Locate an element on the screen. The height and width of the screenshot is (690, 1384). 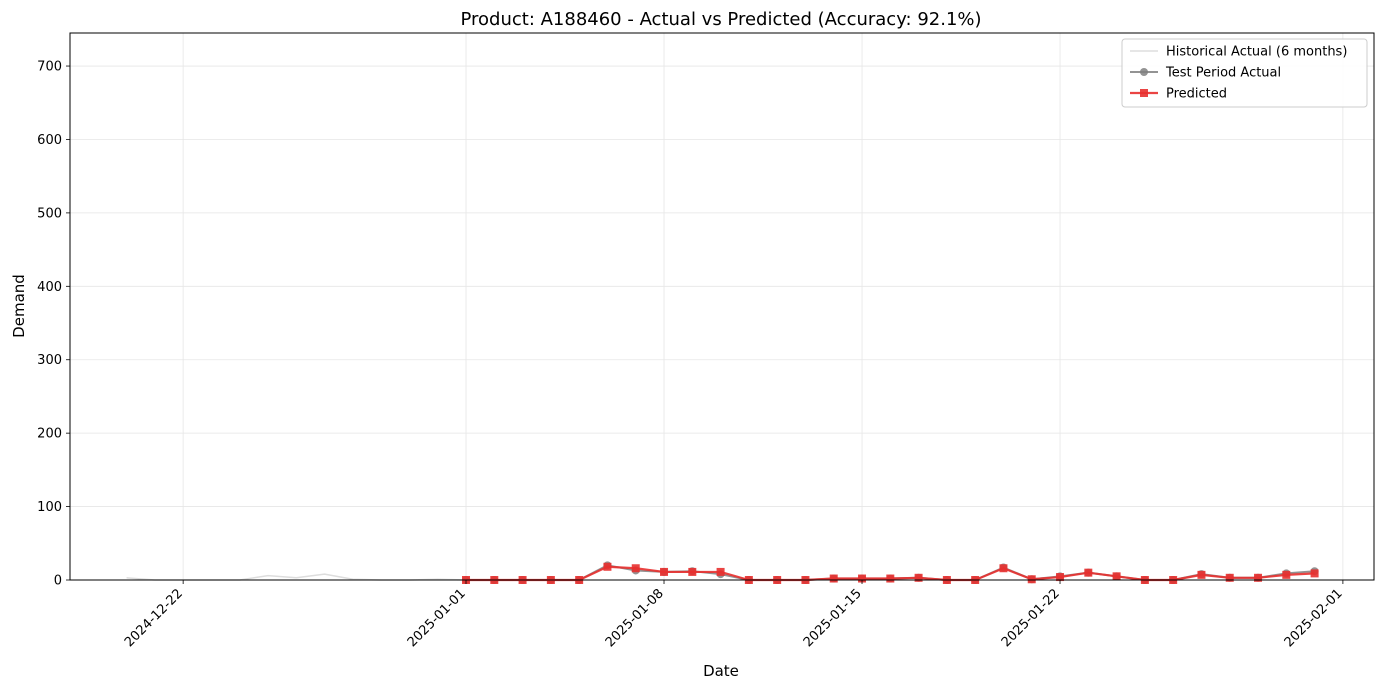
legend-marker-predicted is located at coordinates (1144, 93).